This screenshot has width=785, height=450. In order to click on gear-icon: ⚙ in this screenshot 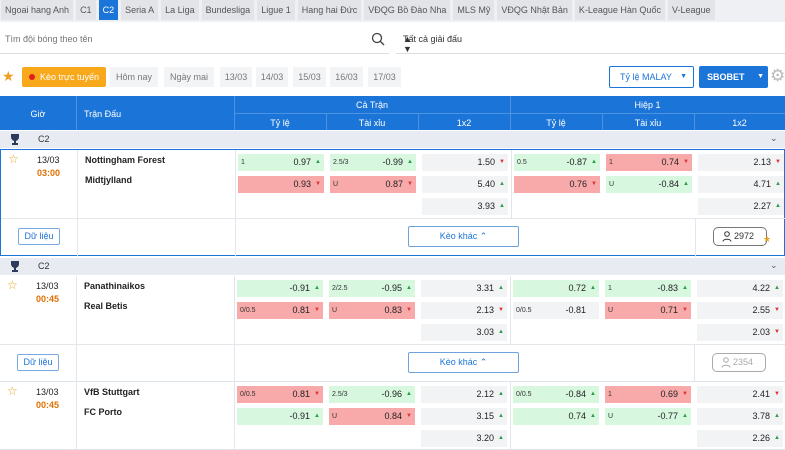, I will do `click(777, 75)`.